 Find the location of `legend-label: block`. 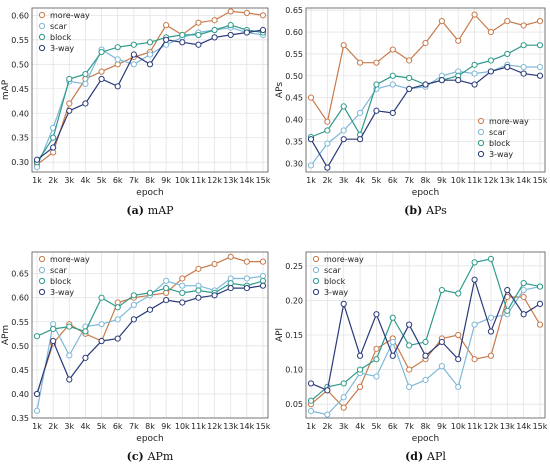

legend-label: block is located at coordinates (61, 281).